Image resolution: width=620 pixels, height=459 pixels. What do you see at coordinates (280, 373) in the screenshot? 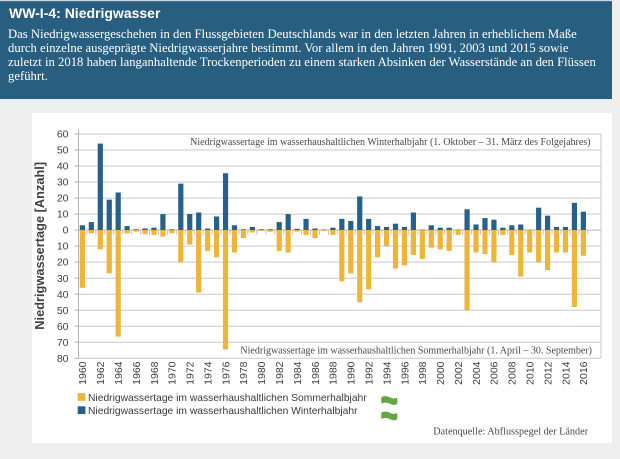
I see `svg-text: 1982` at bounding box center [280, 373].